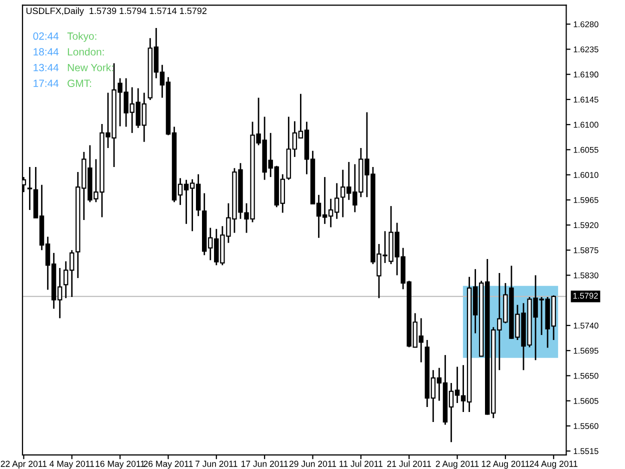 Image resolution: width=625 pixels, height=469 pixels. I want to click on annotation: GMT:, so click(80, 84).